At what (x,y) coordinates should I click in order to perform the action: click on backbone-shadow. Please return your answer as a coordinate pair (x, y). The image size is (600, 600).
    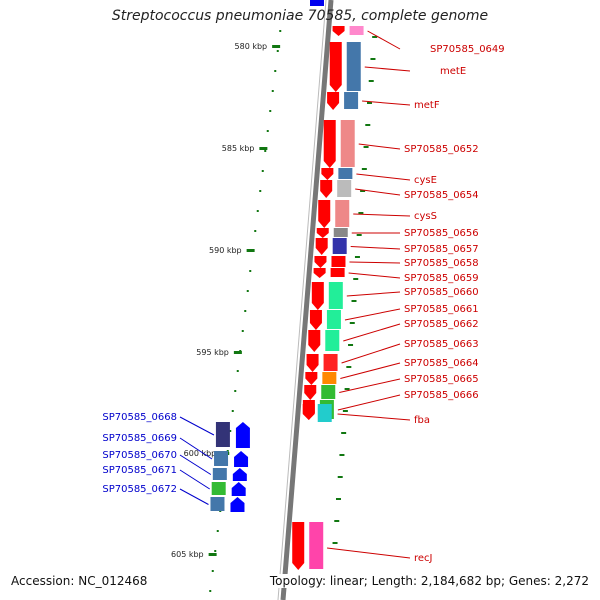
    Looking at the image, I should click on (302, 300).